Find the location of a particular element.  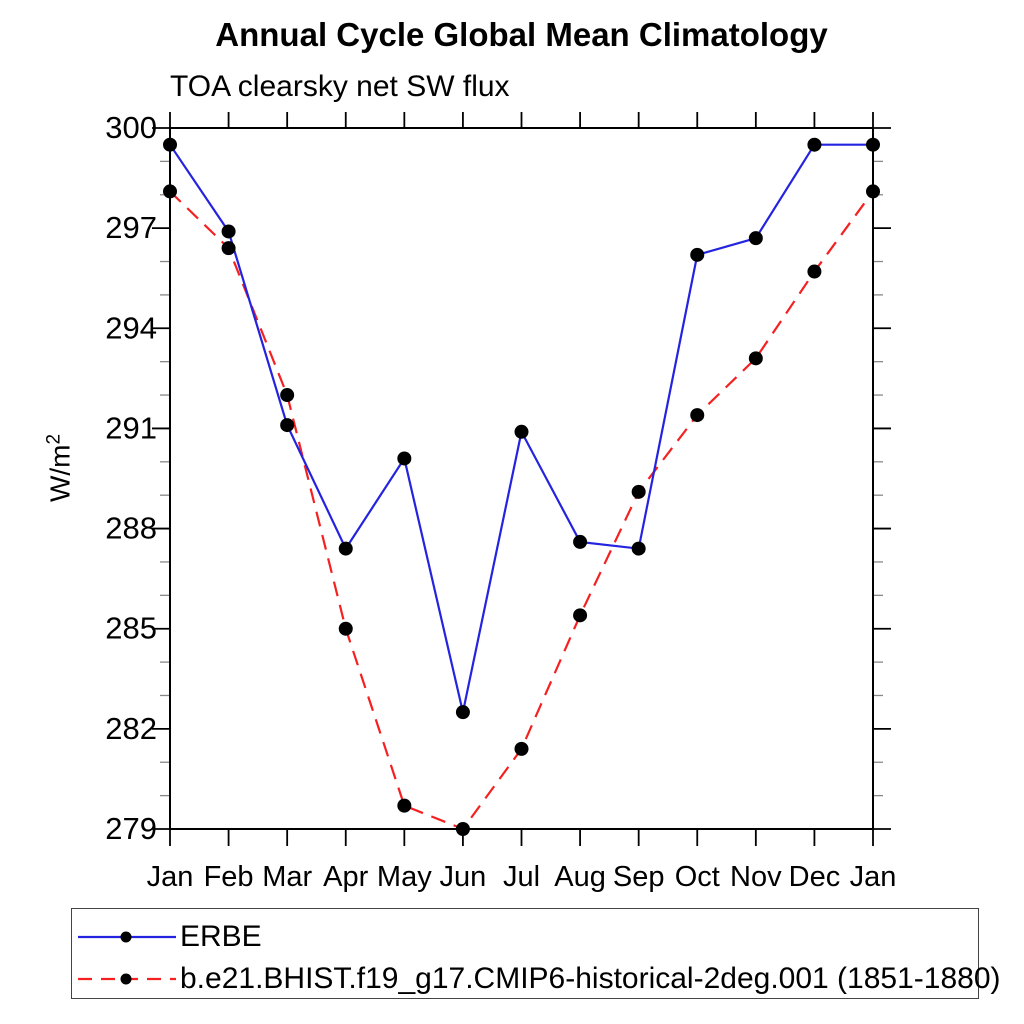

chart-title: Annual Cycle Global Mean Climatology is located at coordinates (521, 34).